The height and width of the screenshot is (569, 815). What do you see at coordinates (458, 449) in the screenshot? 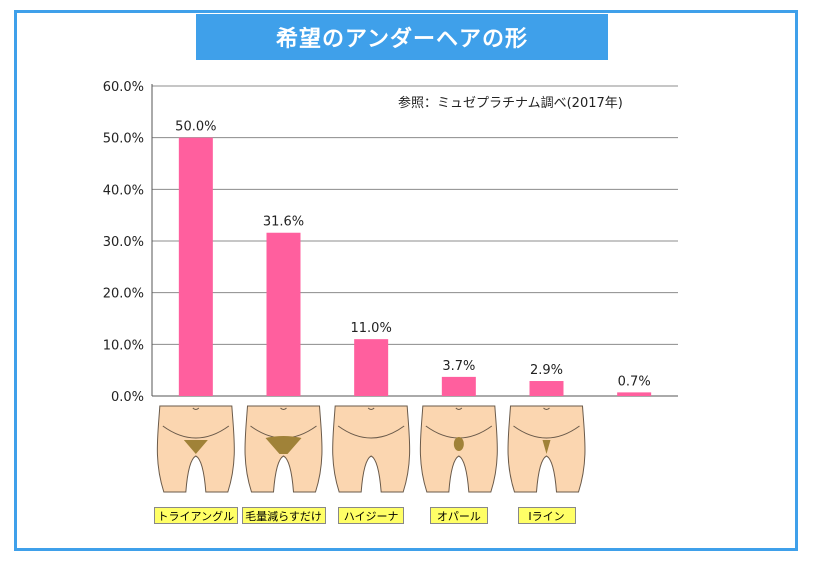
I see `opal-hair-icon` at bounding box center [458, 449].